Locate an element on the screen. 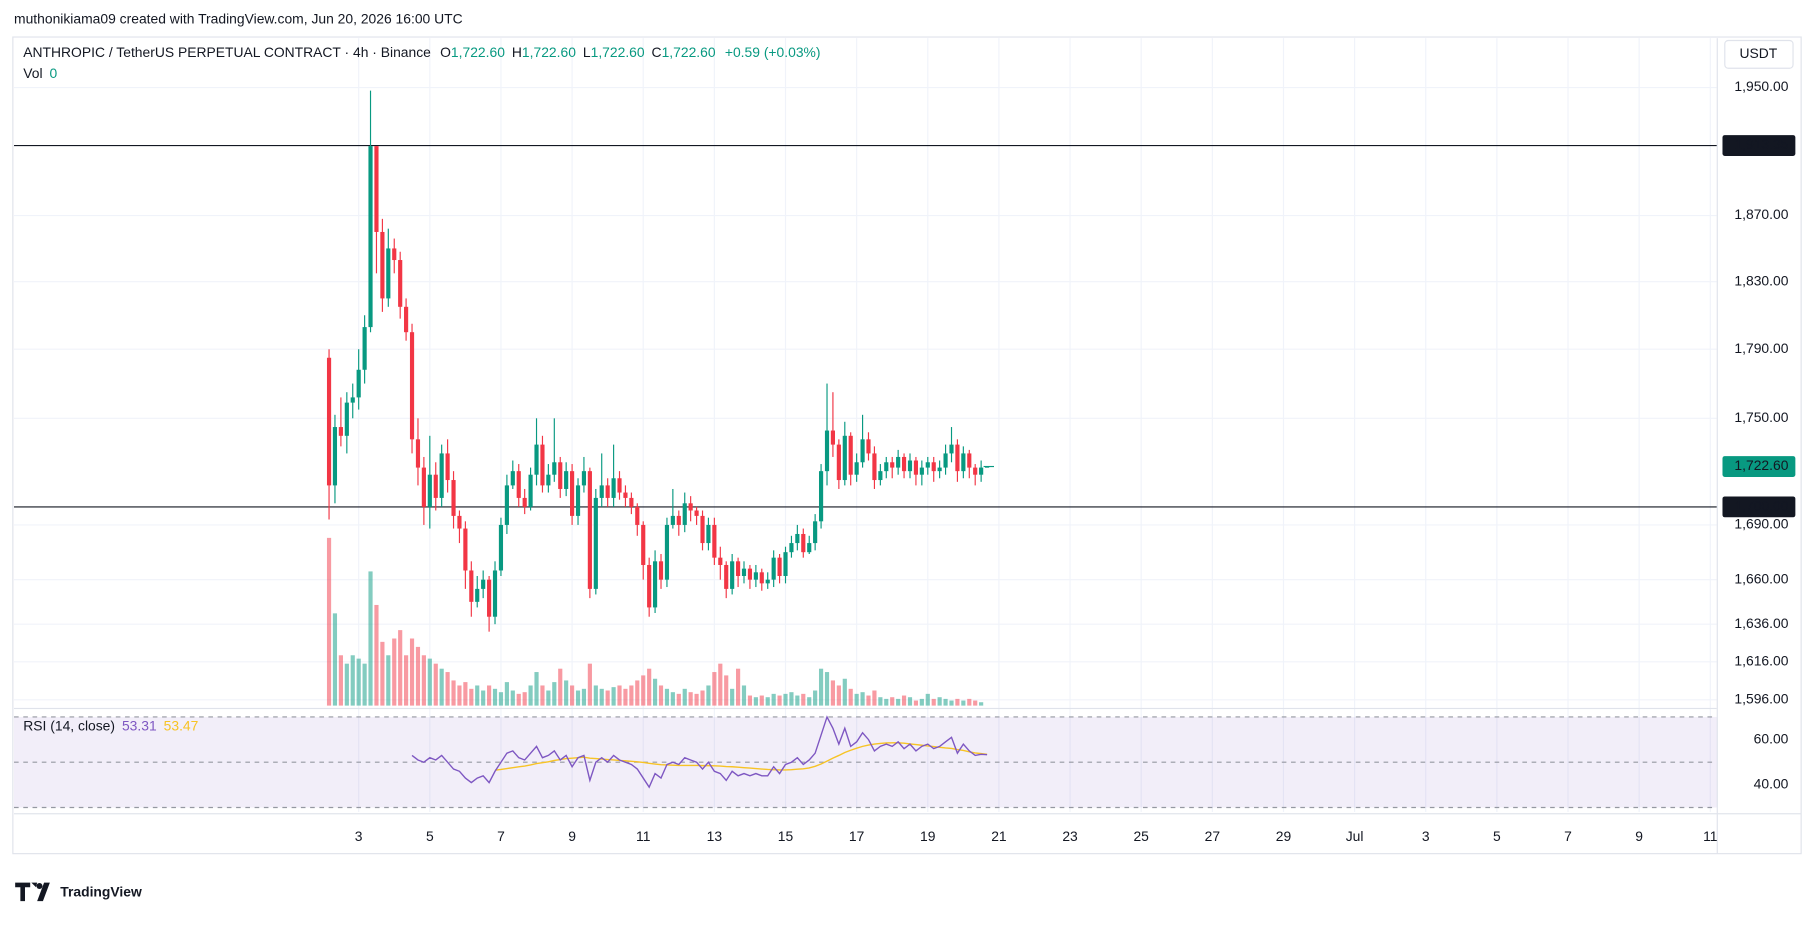 This screenshot has height=930, width=1814. hline-label-box is located at coordinates (1759, 507).